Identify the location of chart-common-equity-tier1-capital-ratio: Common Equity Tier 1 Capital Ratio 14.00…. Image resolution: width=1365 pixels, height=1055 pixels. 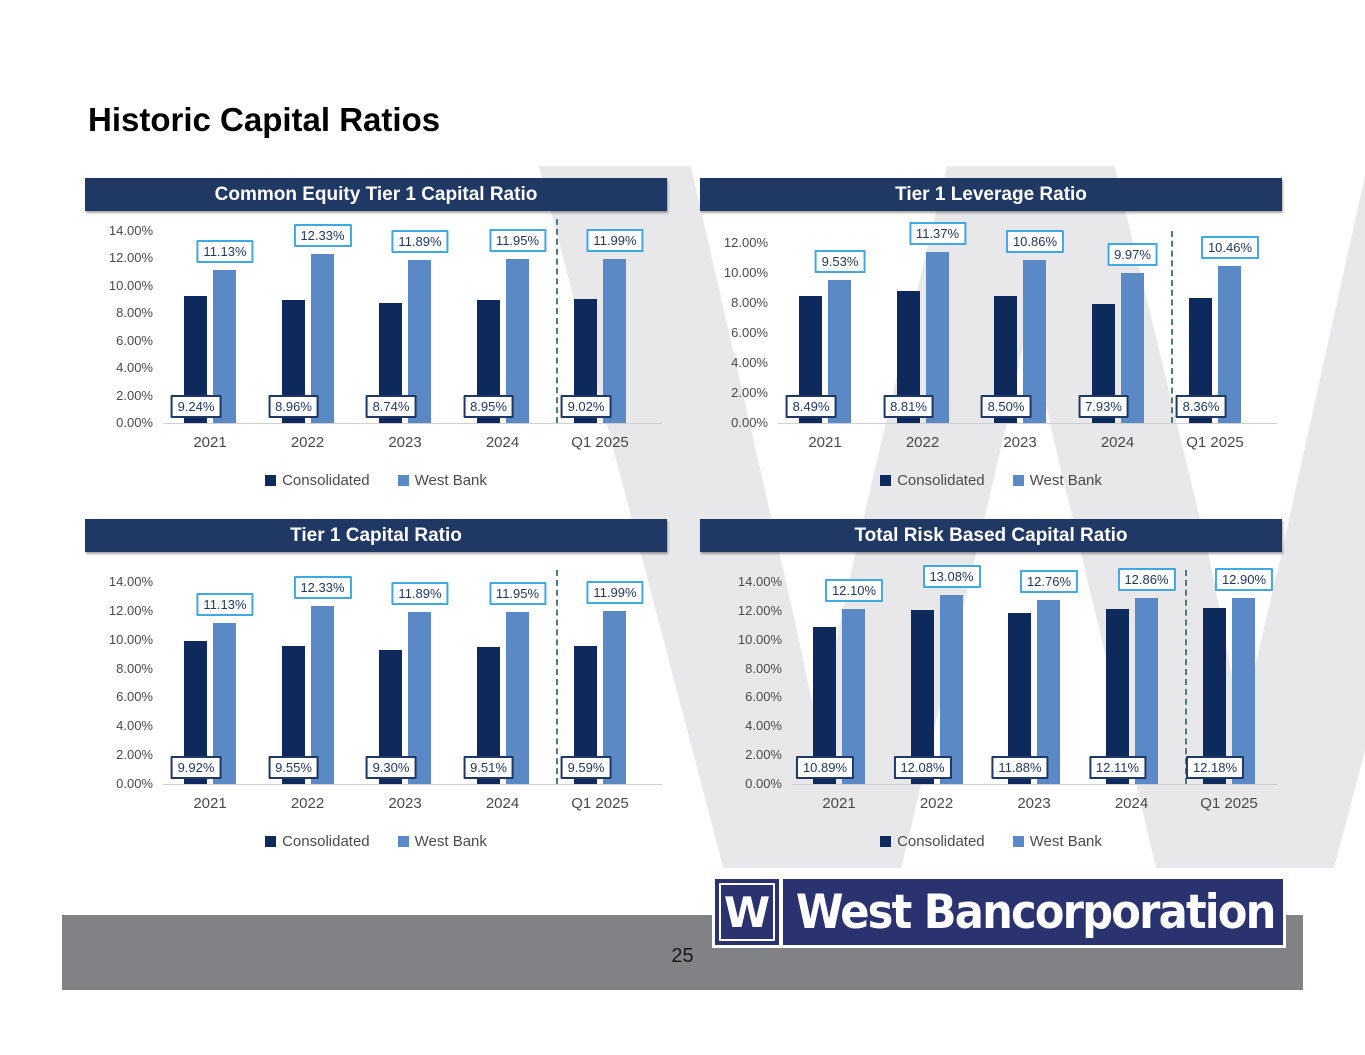
(376, 340).